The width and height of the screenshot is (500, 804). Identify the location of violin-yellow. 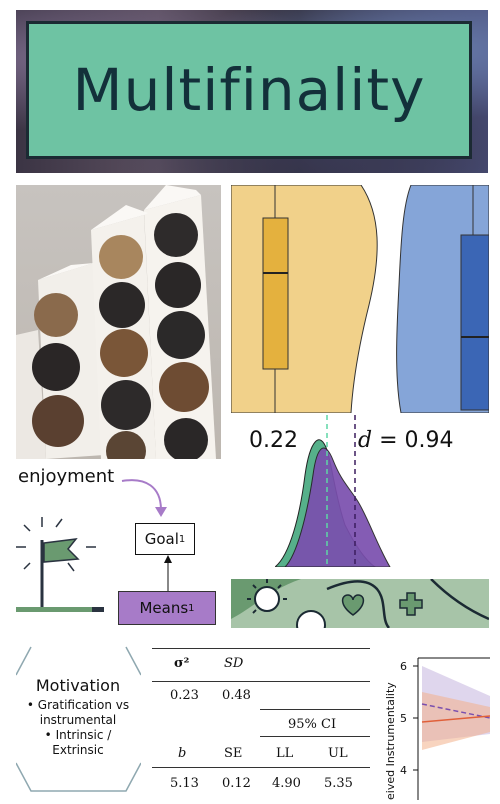
(304, 299).